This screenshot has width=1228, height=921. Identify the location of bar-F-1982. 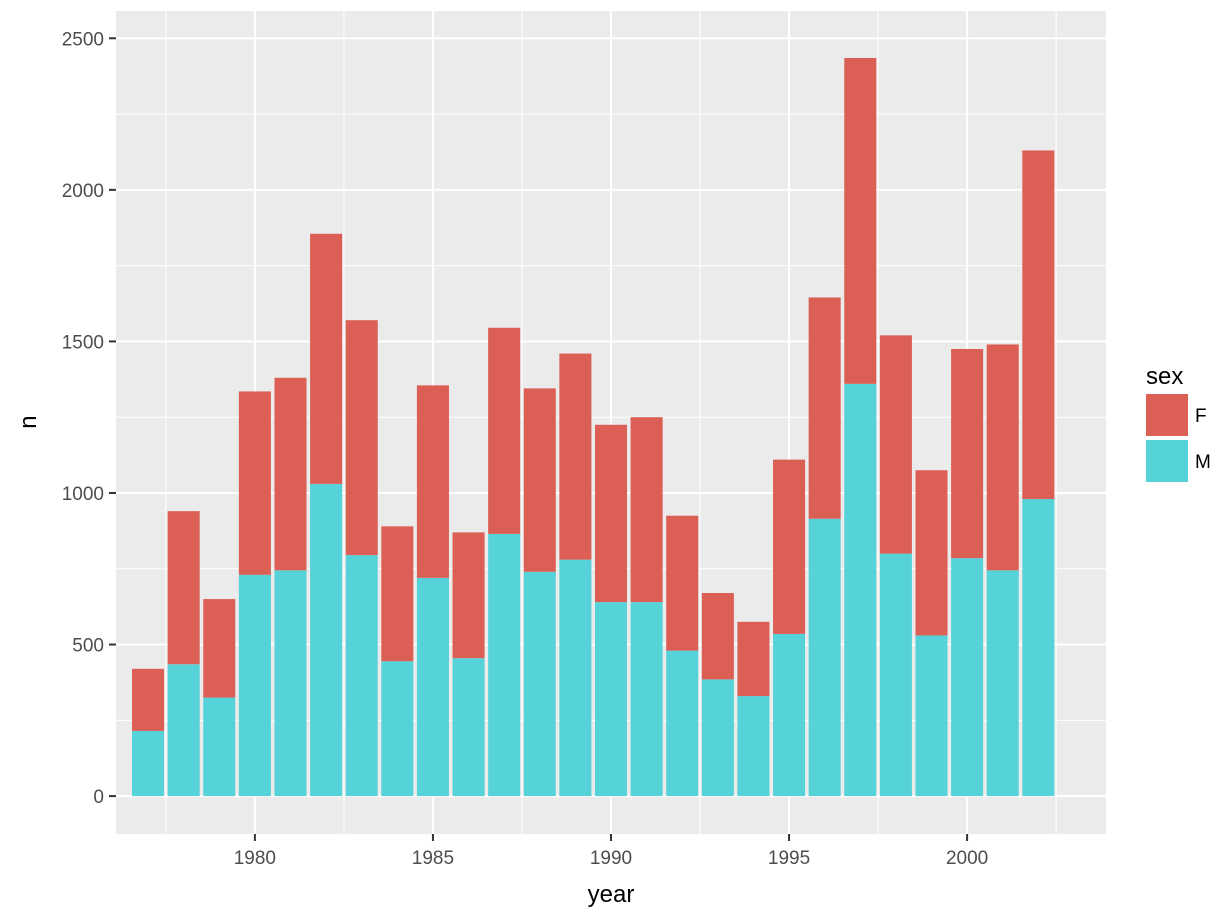
(326, 358).